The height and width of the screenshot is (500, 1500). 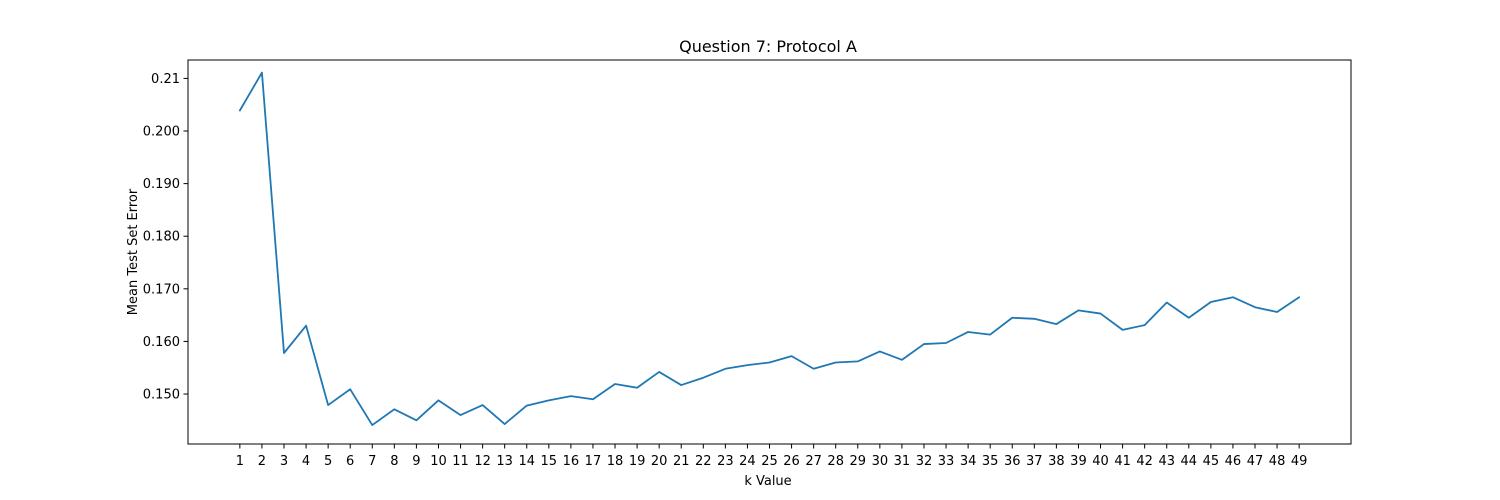 What do you see at coordinates (659, 461) in the screenshot?
I see `x-tick-label: 20` at bounding box center [659, 461].